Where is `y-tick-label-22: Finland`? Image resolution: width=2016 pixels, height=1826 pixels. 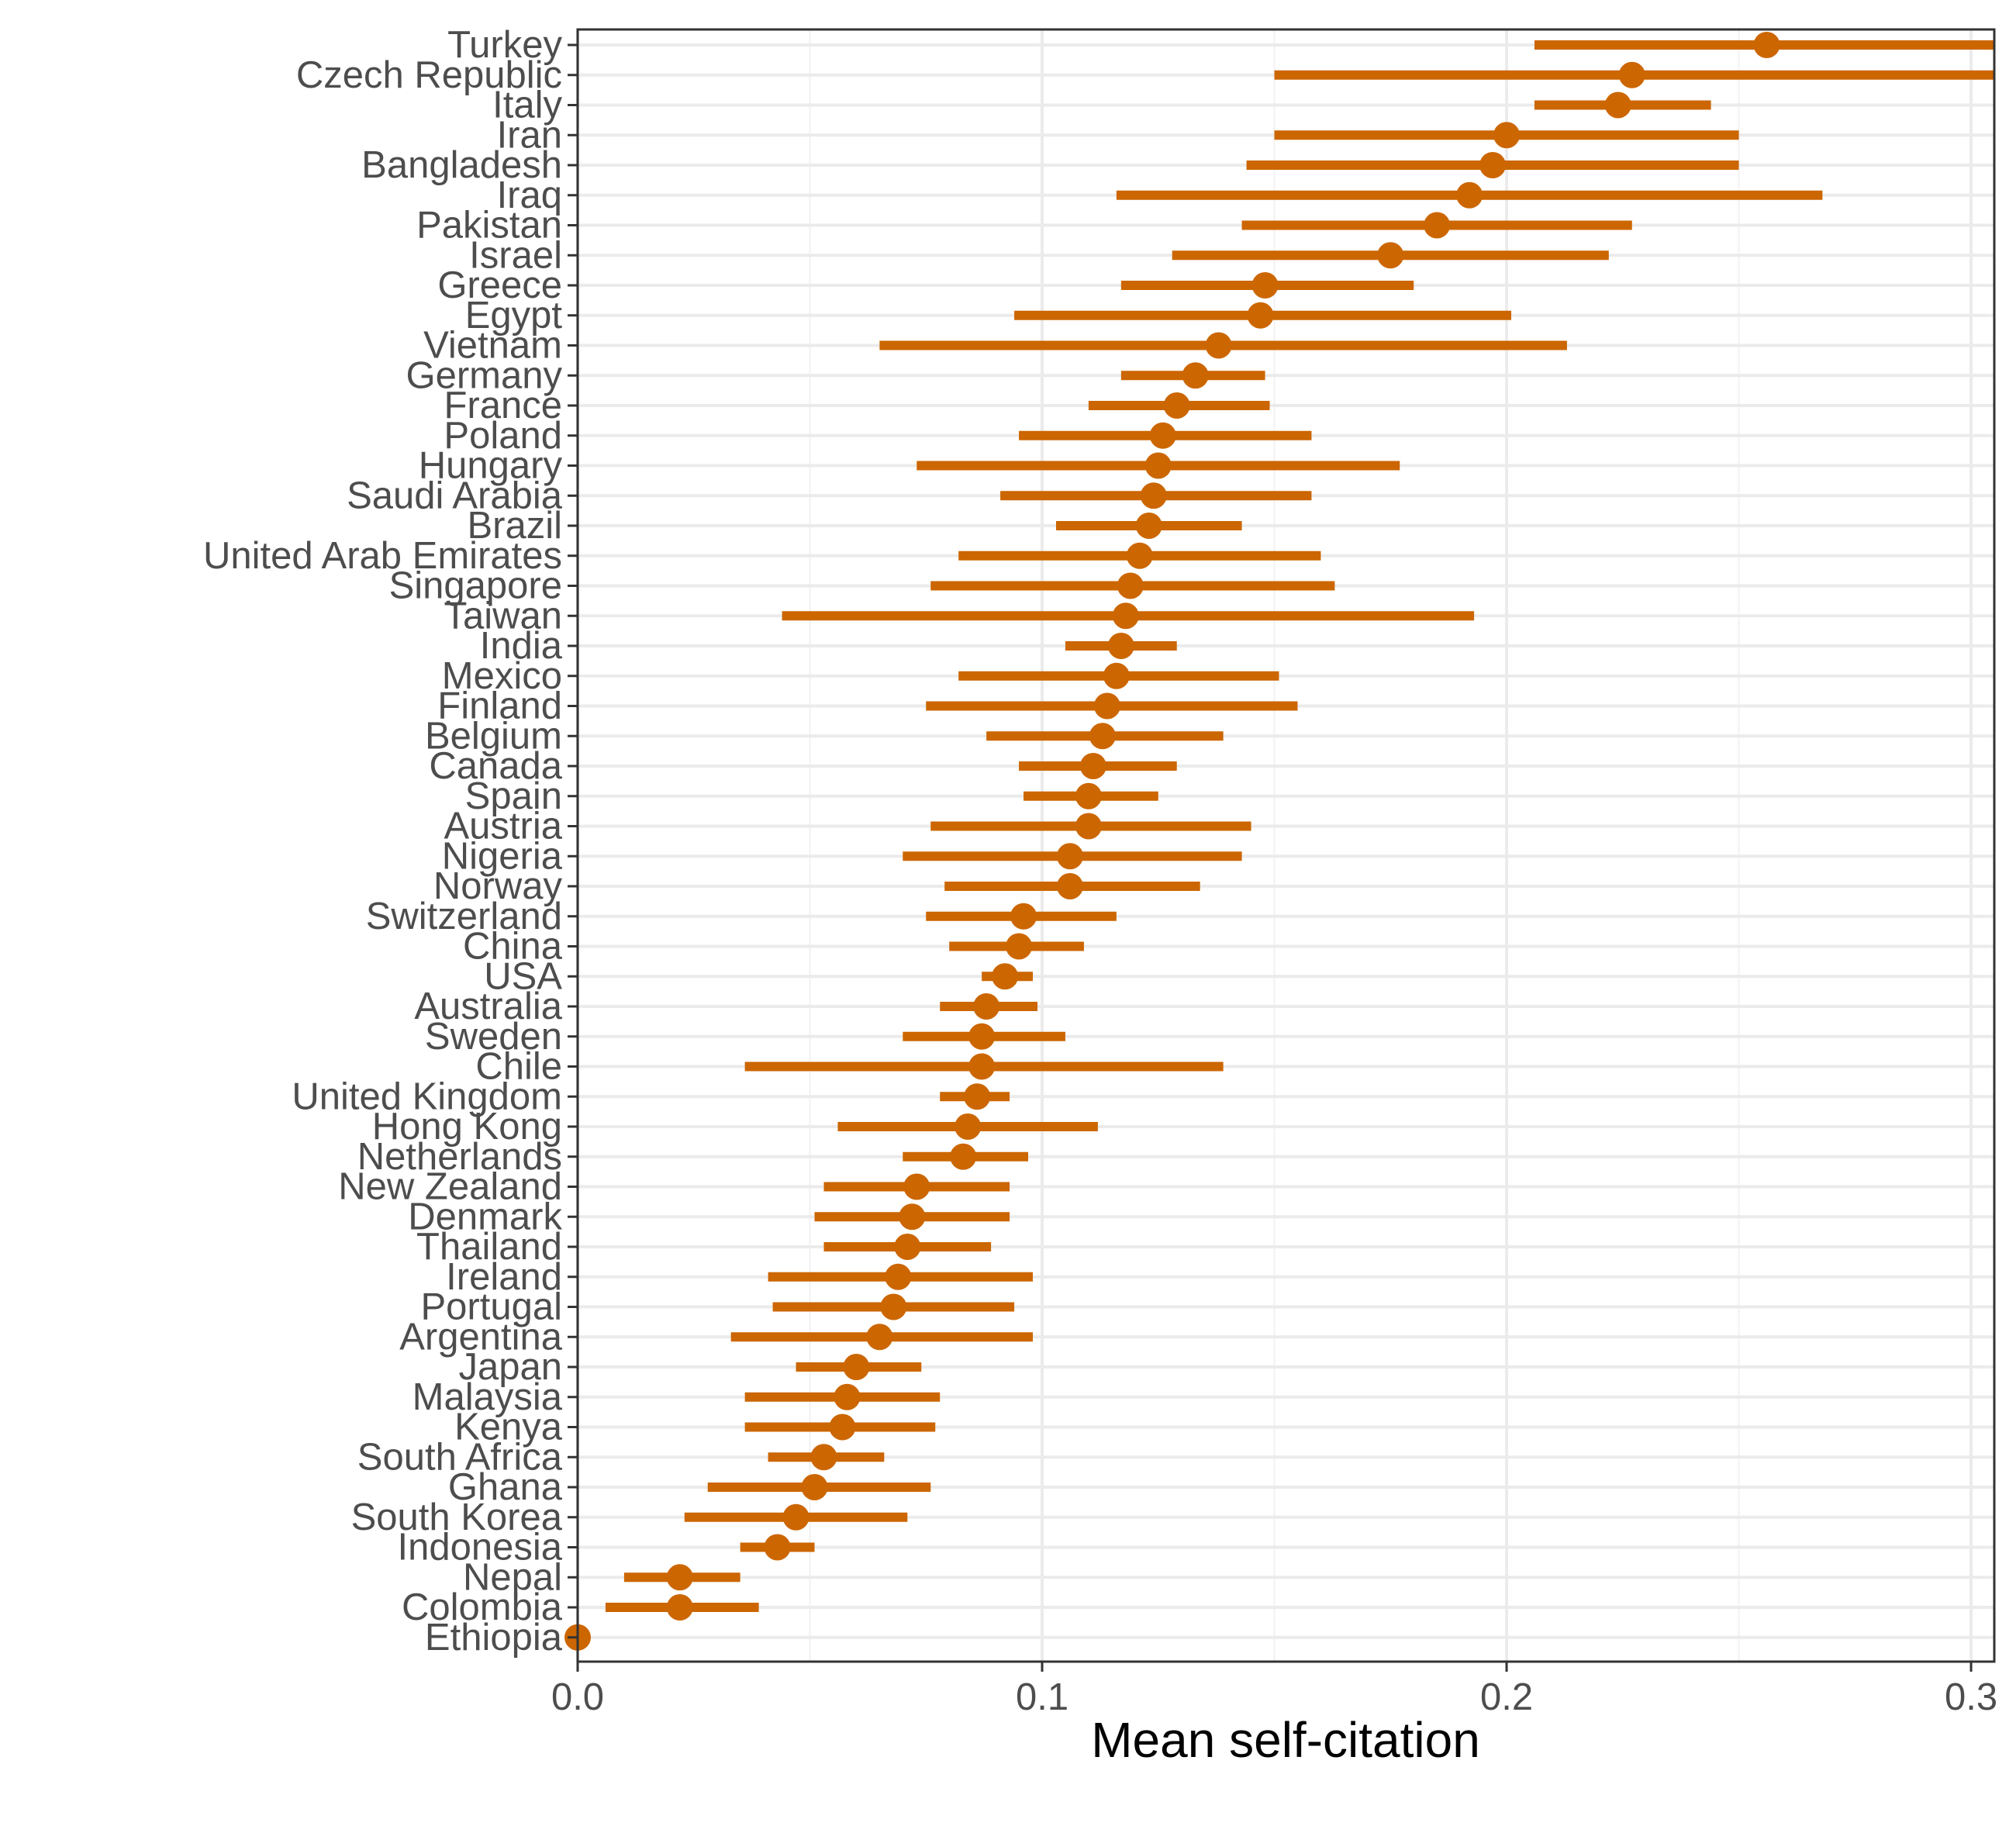
y-tick-label-22: Finland is located at coordinates (499, 706).